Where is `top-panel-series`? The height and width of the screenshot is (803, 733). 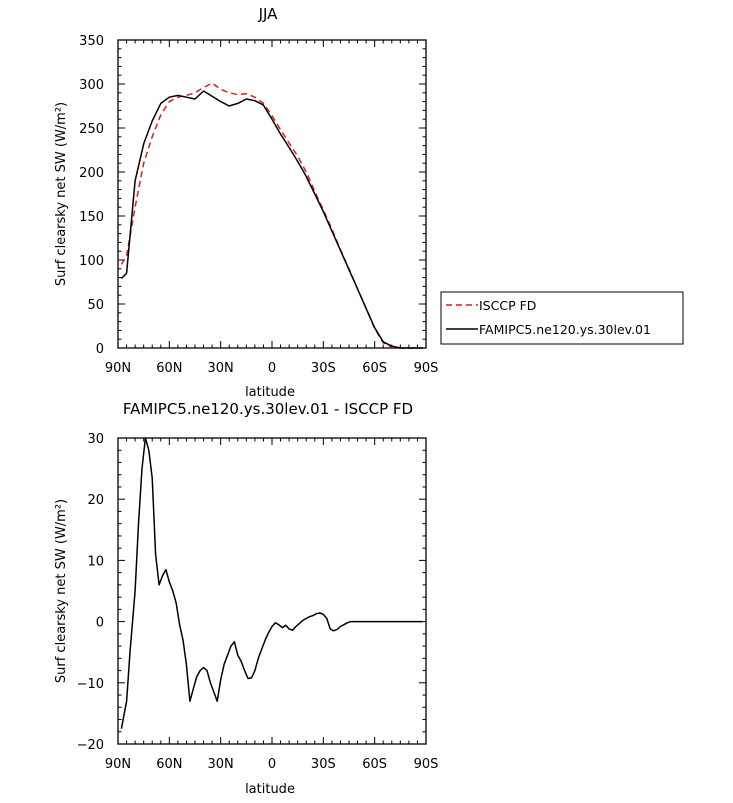
top-panel-series is located at coordinates (271, 215).